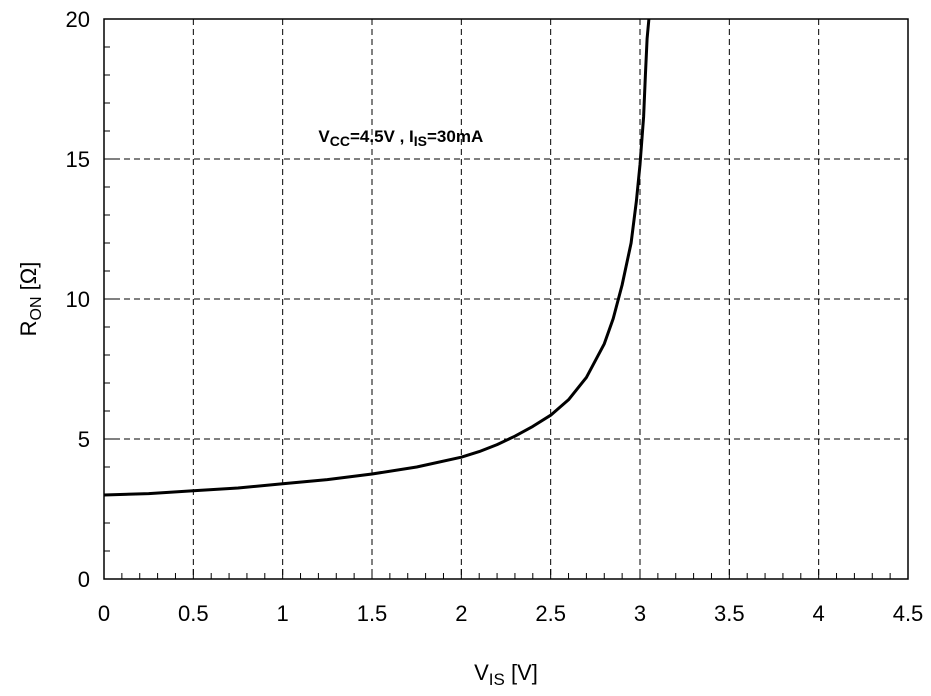 This screenshot has width=931, height=696. What do you see at coordinates (104, 613) in the screenshot?
I see `x-tick-label: 0` at bounding box center [104, 613].